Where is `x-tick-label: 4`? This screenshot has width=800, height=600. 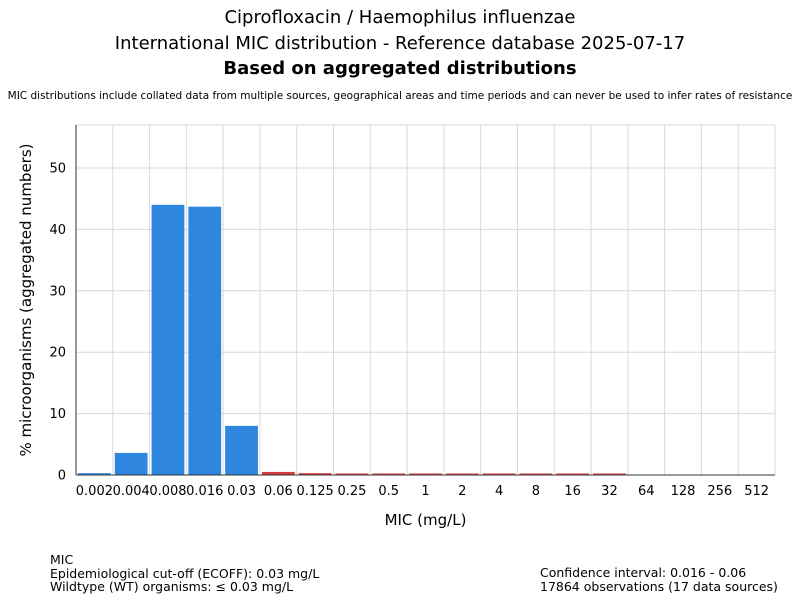
x-tick-label: 4 is located at coordinates (499, 491).